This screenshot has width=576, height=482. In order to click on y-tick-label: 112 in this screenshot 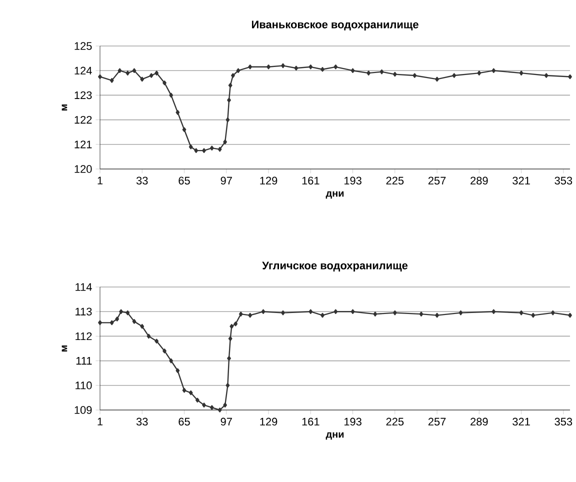, I will do `click(84, 336)`.